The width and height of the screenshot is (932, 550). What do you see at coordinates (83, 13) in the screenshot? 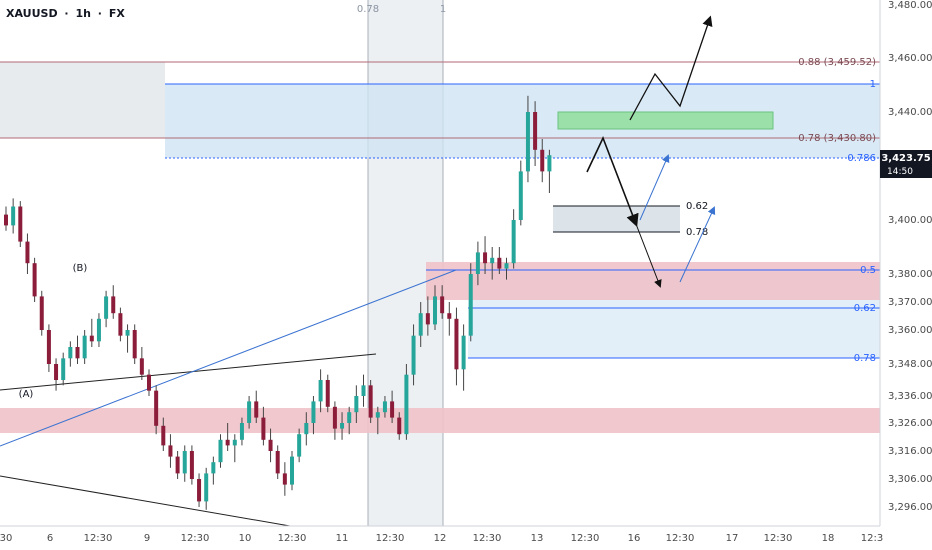
I see `symbol-interval: 1h` at bounding box center [83, 13].